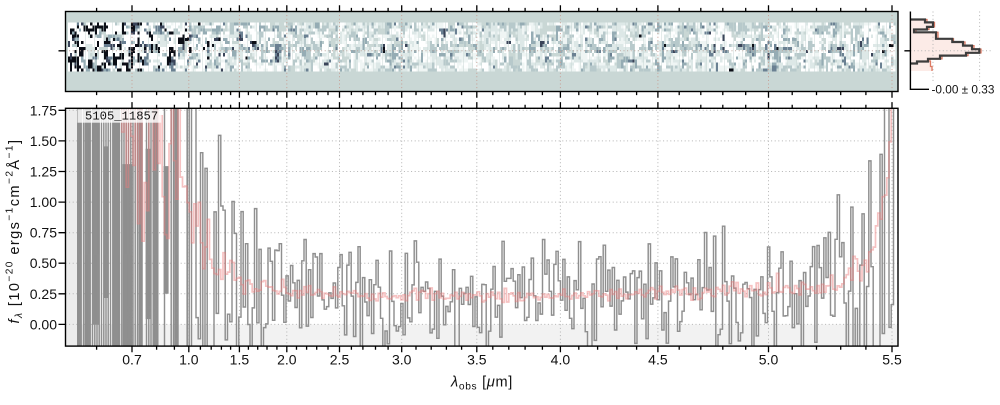  I want to click on svg-text: 1.0, so click(189, 359).